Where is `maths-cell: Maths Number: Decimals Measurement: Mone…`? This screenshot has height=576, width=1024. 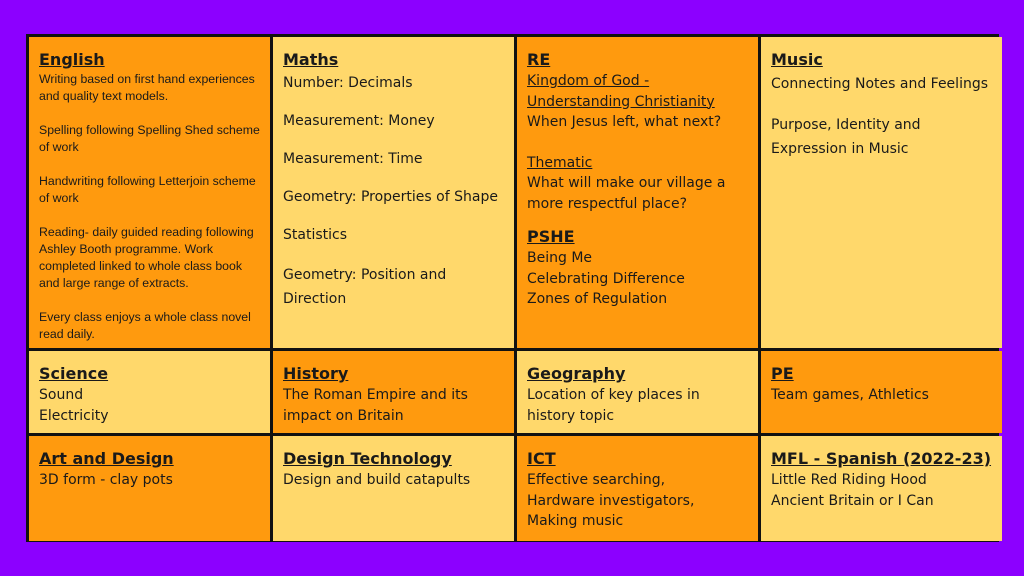 maths-cell: Maths Number: Decimals Measurement: Mone… is located at coordinates (393, 192).